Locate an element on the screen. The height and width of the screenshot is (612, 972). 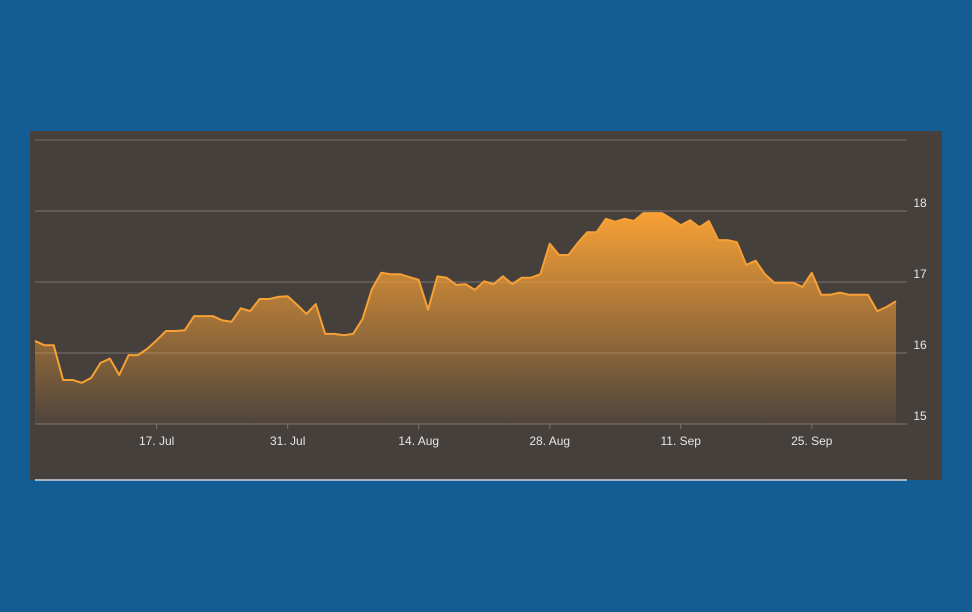
x-tick-label: 28. Aug is located at coordinates (549, 441).